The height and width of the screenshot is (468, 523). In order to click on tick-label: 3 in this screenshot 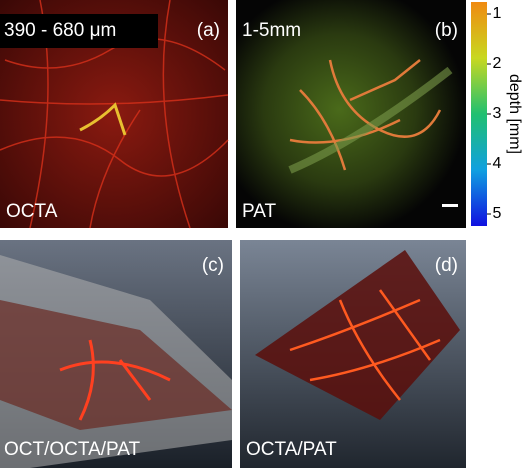, I will do `click(497, 113)`.